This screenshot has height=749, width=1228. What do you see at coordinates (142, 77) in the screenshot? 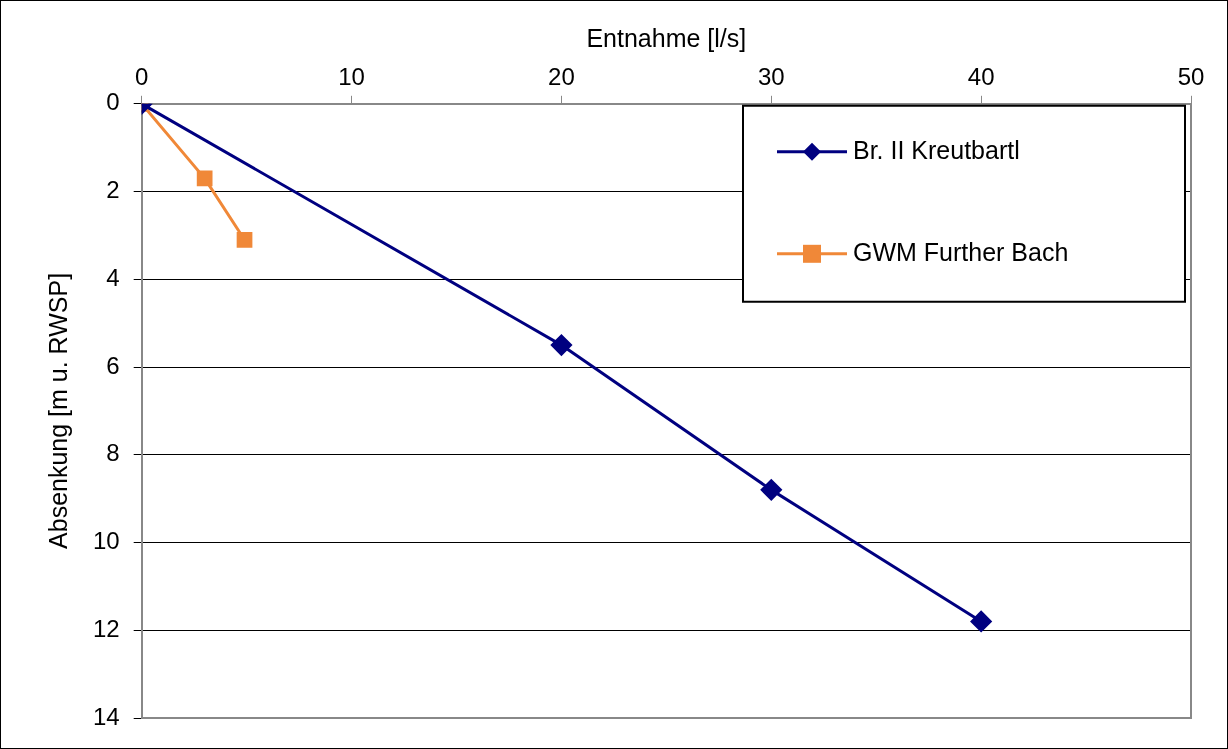
I see `x-tick-label: 0` at bounding box center [142, 77].